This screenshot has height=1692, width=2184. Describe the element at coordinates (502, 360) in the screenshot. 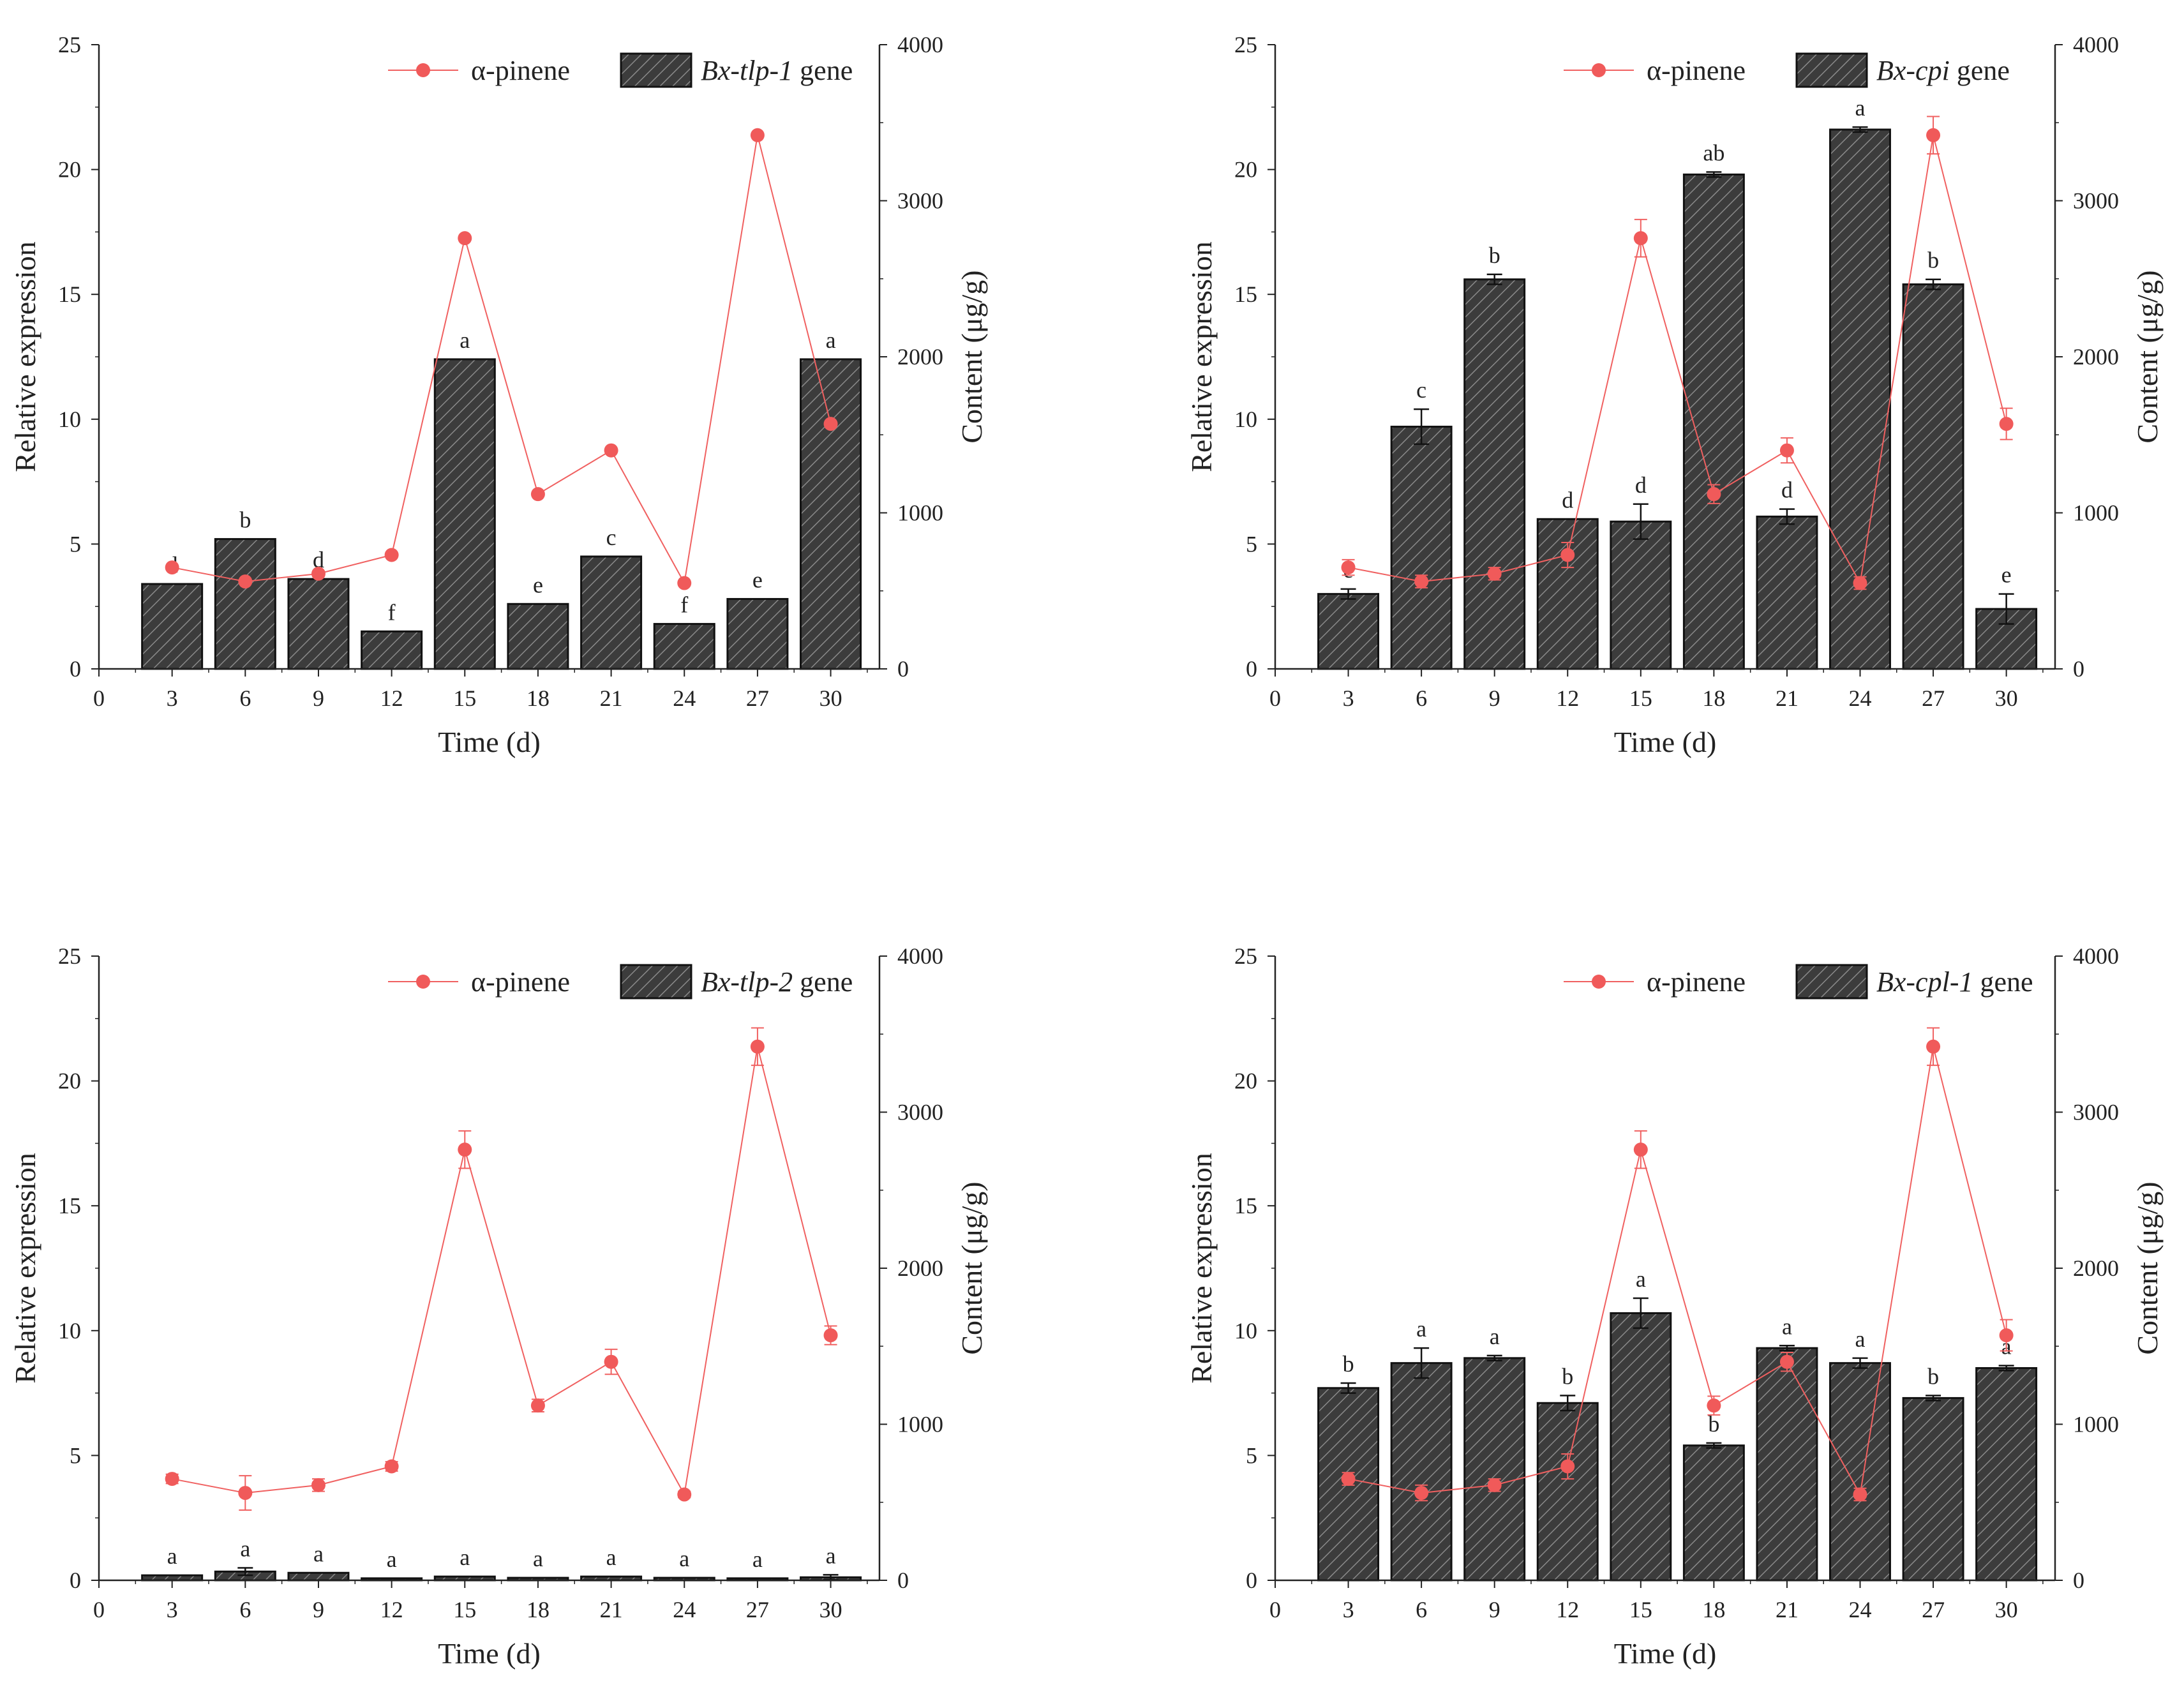

I see `alpha-pinene-line` at that location.